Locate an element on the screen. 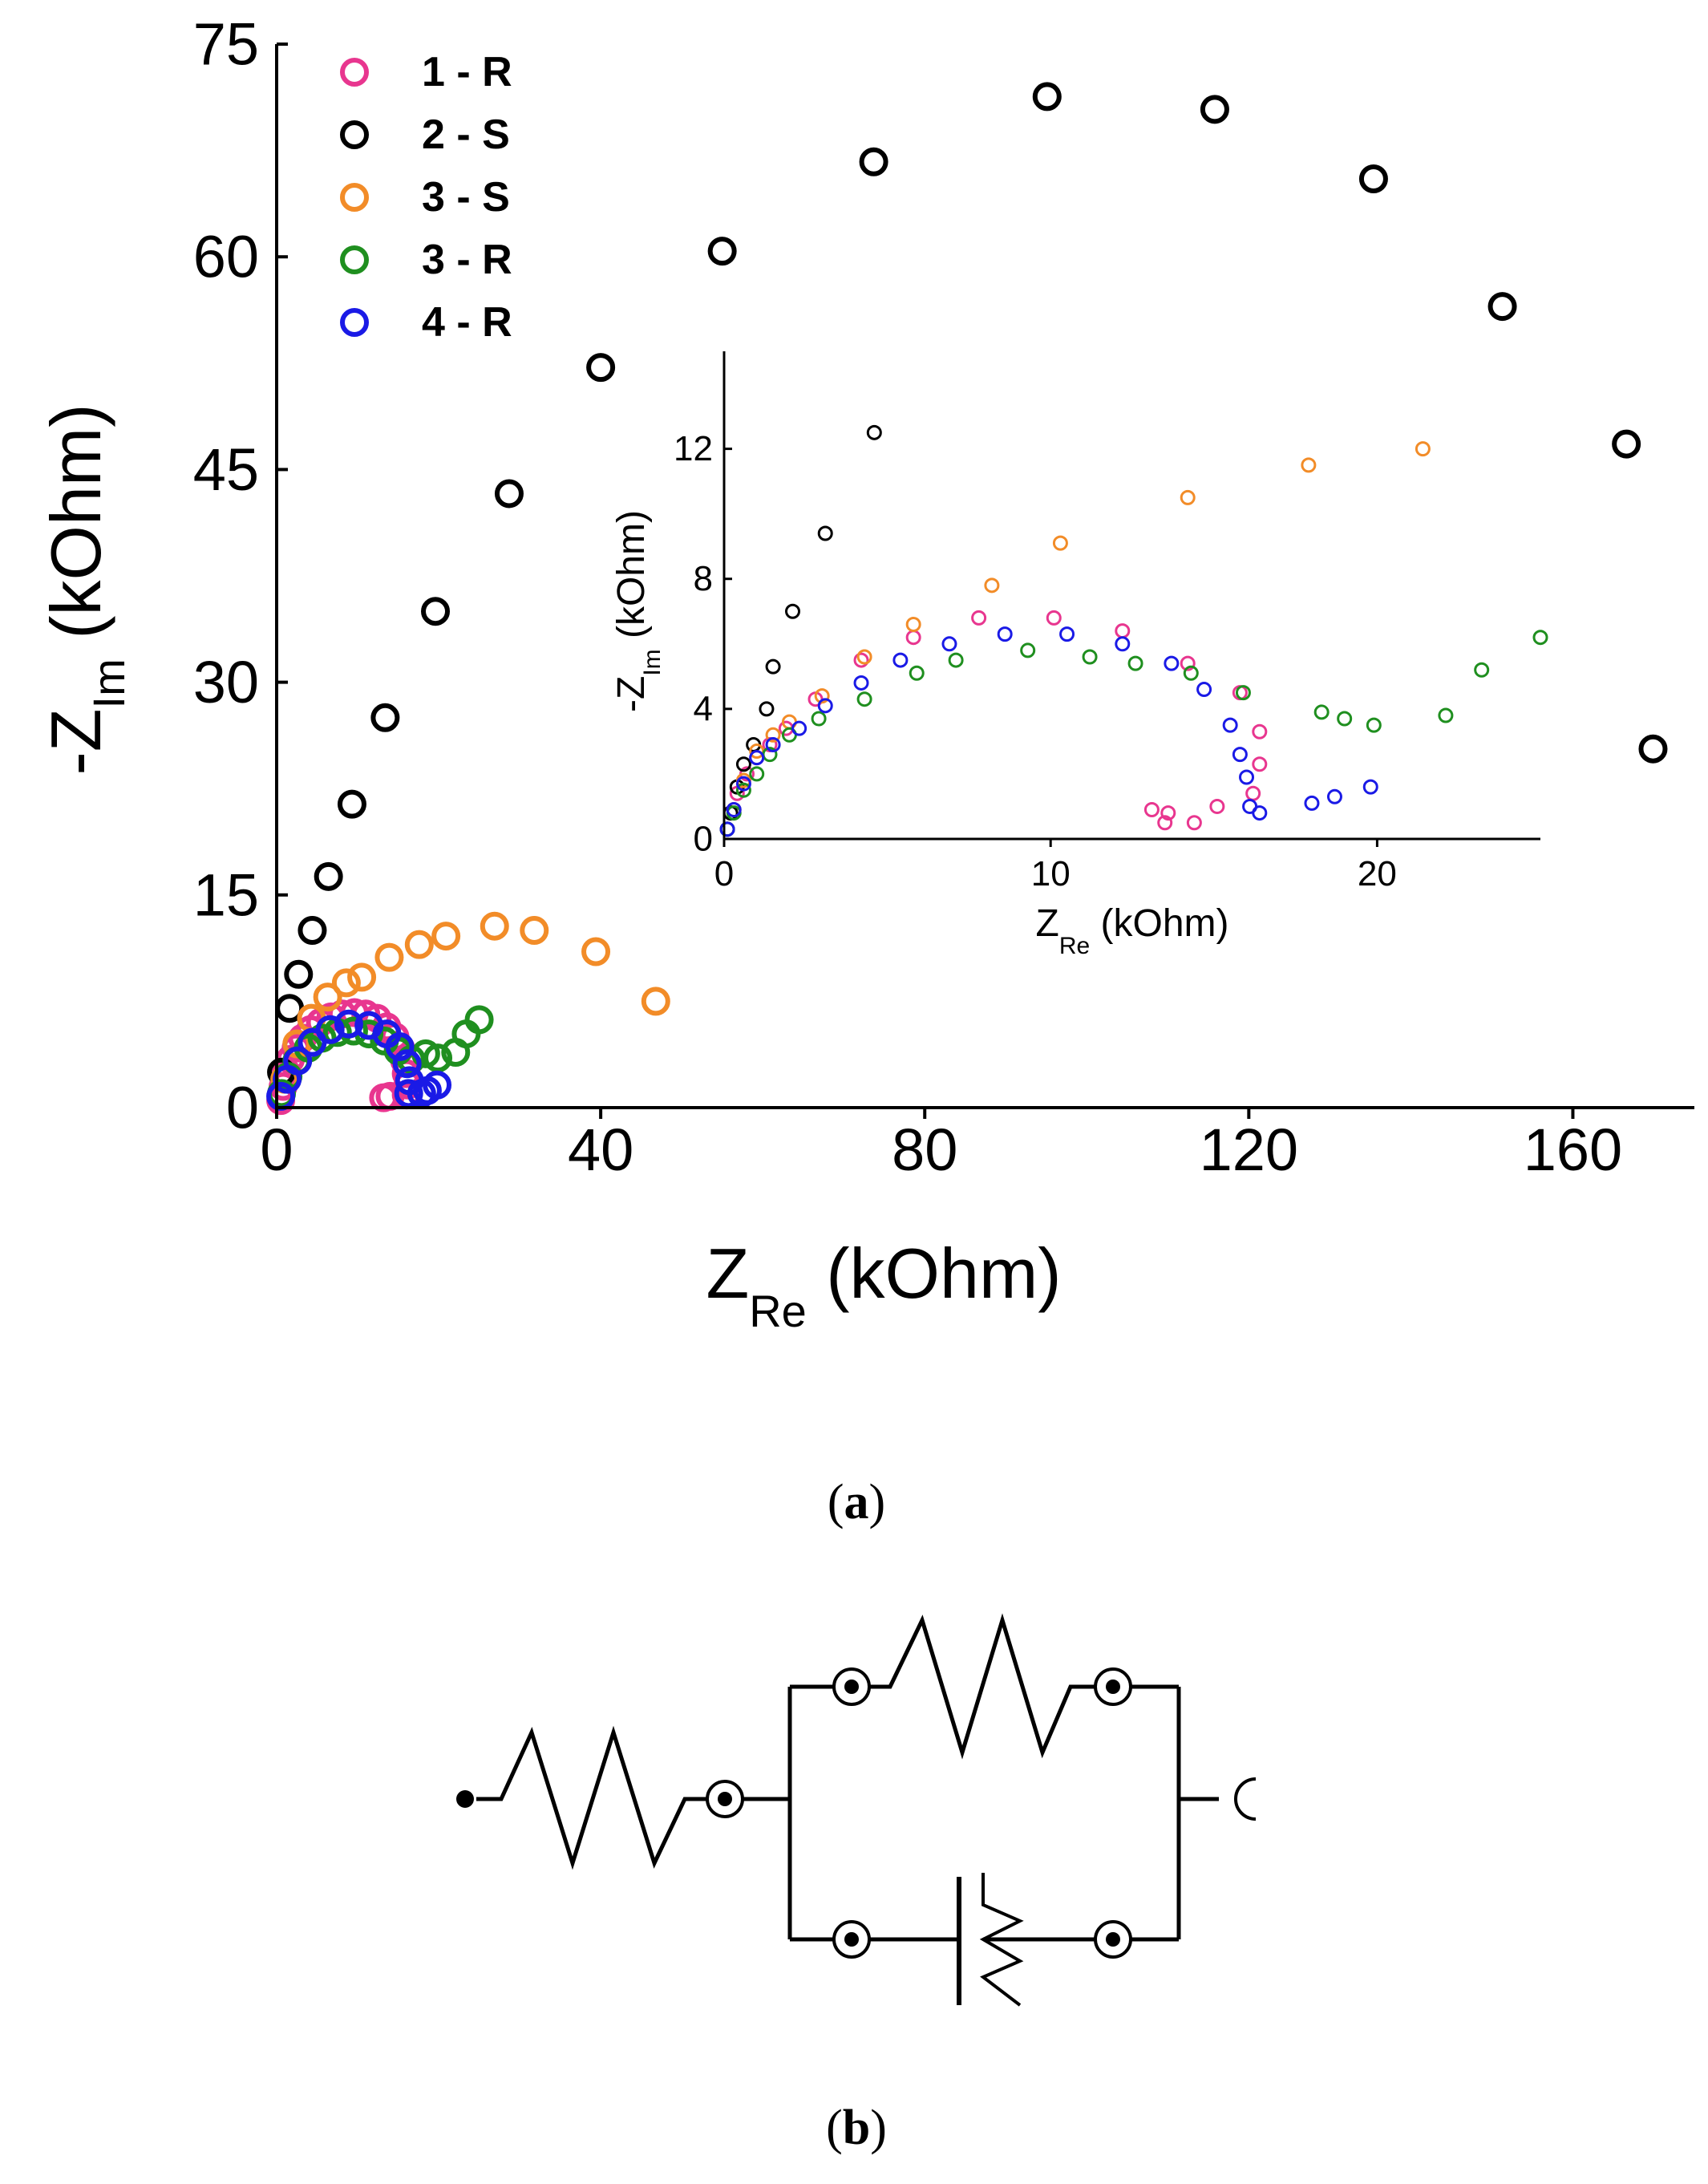 Image resolution: width=1708 pixels, height=2184 pixels. node-series-out is located at coordinates (725, 1799).